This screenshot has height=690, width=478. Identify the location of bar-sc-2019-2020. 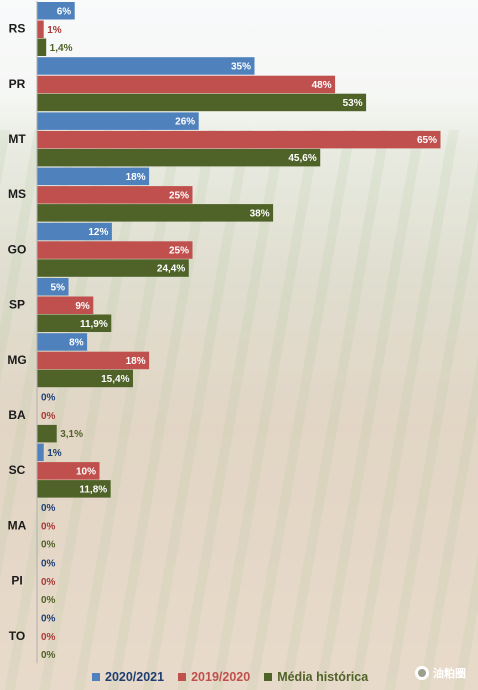
(68, 471).